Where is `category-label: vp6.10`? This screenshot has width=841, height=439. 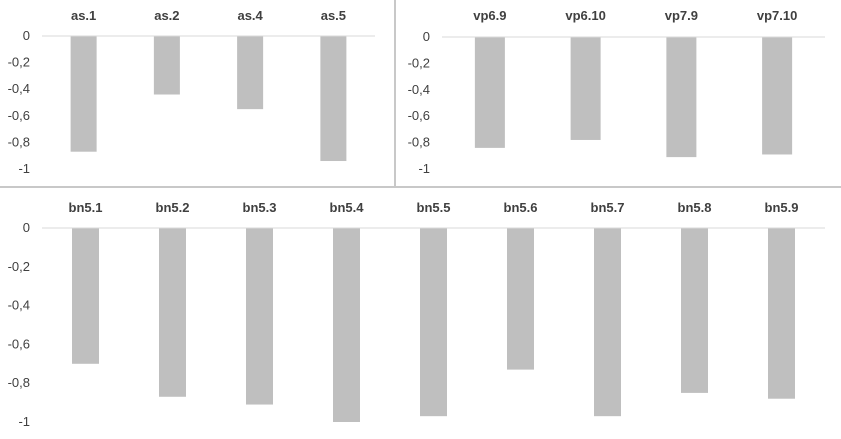 category-label: vp6.10 is located at coordinates (585, 15).